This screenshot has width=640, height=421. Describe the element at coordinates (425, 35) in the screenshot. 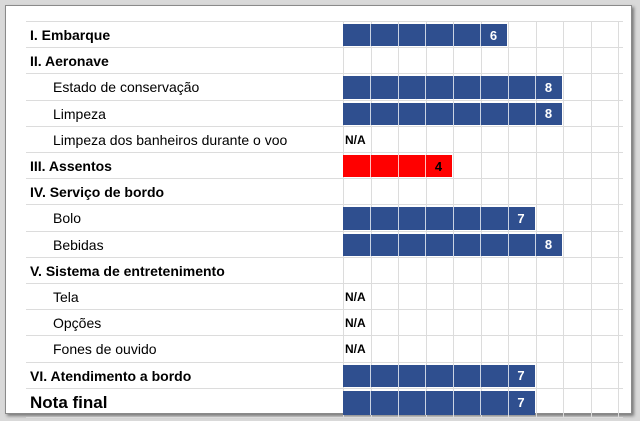

I see `score-bar: 6` at that location.